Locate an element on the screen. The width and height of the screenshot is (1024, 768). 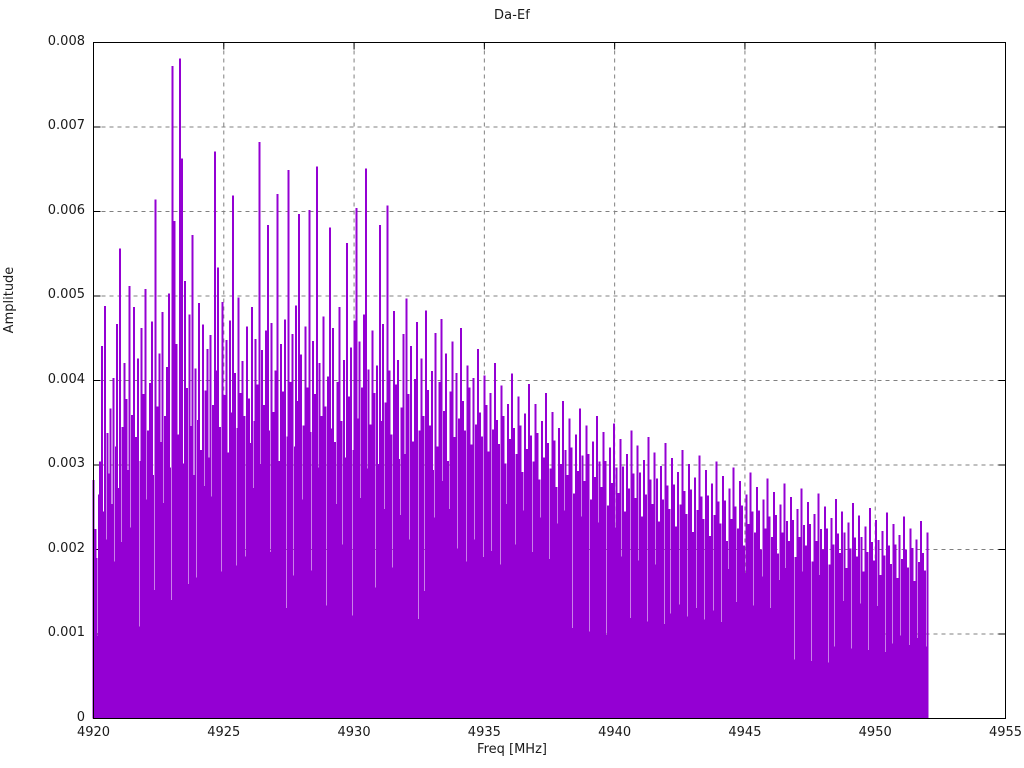
y-tick-label: 0.008 is located at coordinates (66, 41).